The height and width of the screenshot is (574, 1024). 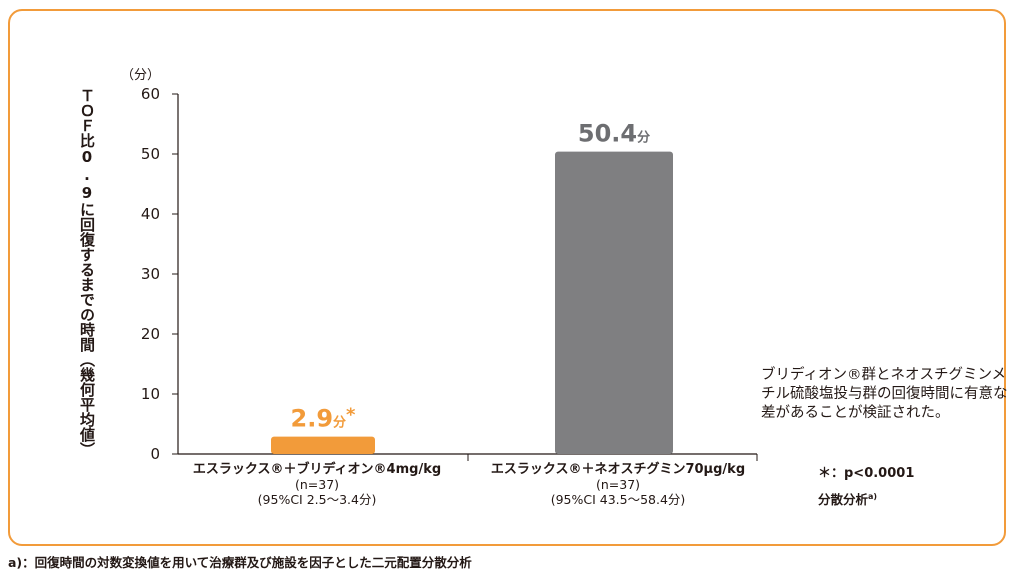 I want to click on y-tick-label: 0, so click(x=155, y=454).